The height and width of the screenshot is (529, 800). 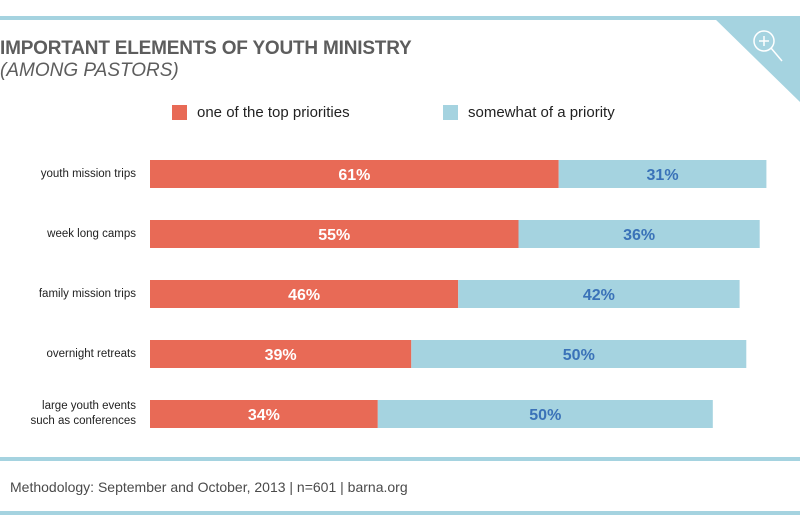 What do you see at coordinates (83, 414) in the screenshot?
I see `category-label: large youth events such as conferences` at bounding box center [83, 414].